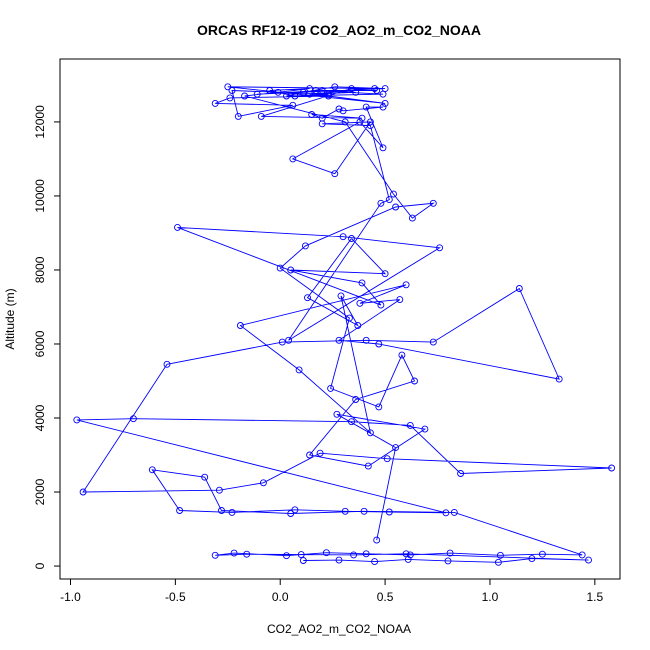 The width and height of the screenshot is (650, 650). Describe the element at coordinates (40, 417) in the screenshot. I see `y-tick-label: 4000` at that location.